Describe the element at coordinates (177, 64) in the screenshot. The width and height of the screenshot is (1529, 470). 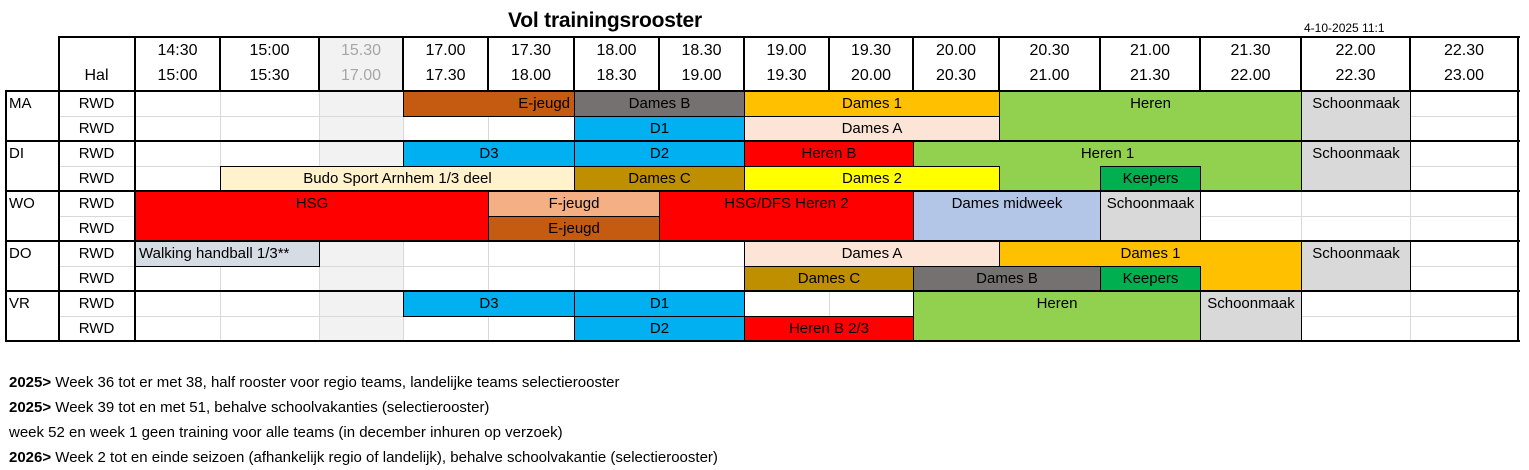
I see `timeslot-header: 14:30 15:00` at that location.